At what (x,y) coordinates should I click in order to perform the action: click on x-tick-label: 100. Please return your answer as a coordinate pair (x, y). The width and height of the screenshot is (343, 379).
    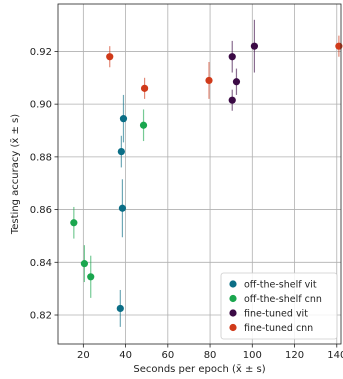
    Looking at the image, I should click on (252, 355).